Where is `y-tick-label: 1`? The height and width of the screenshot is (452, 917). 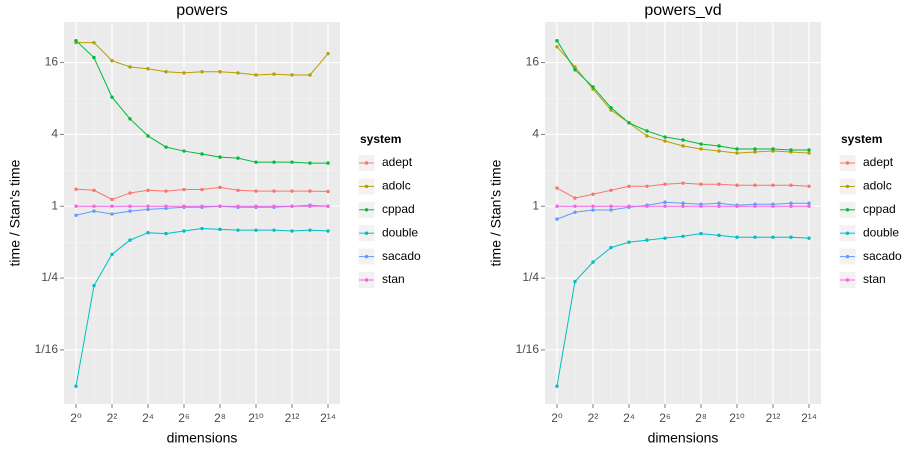 y-tick-label: 1 is located at coordinates (535, 205).